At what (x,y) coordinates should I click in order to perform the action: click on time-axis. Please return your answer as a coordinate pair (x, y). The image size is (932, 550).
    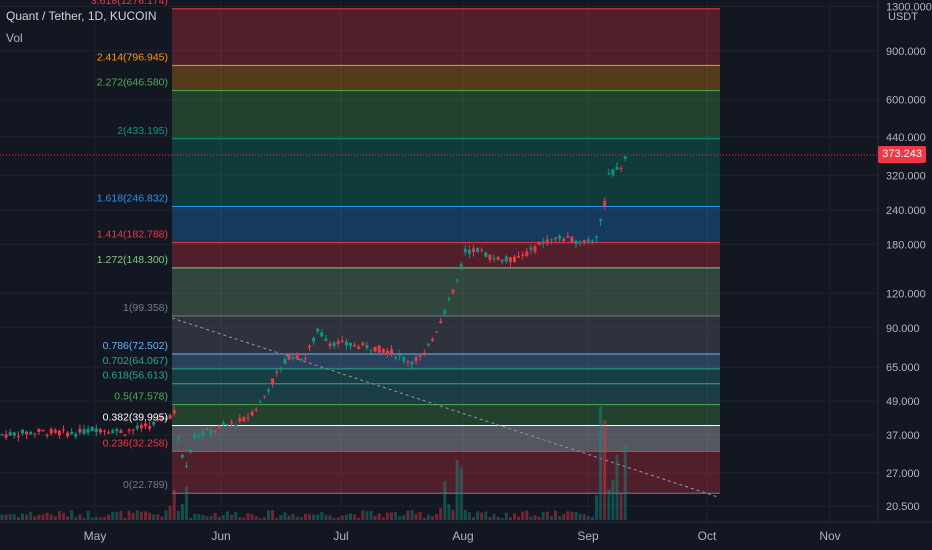
    Looking at the image, I should click on (466, 536).